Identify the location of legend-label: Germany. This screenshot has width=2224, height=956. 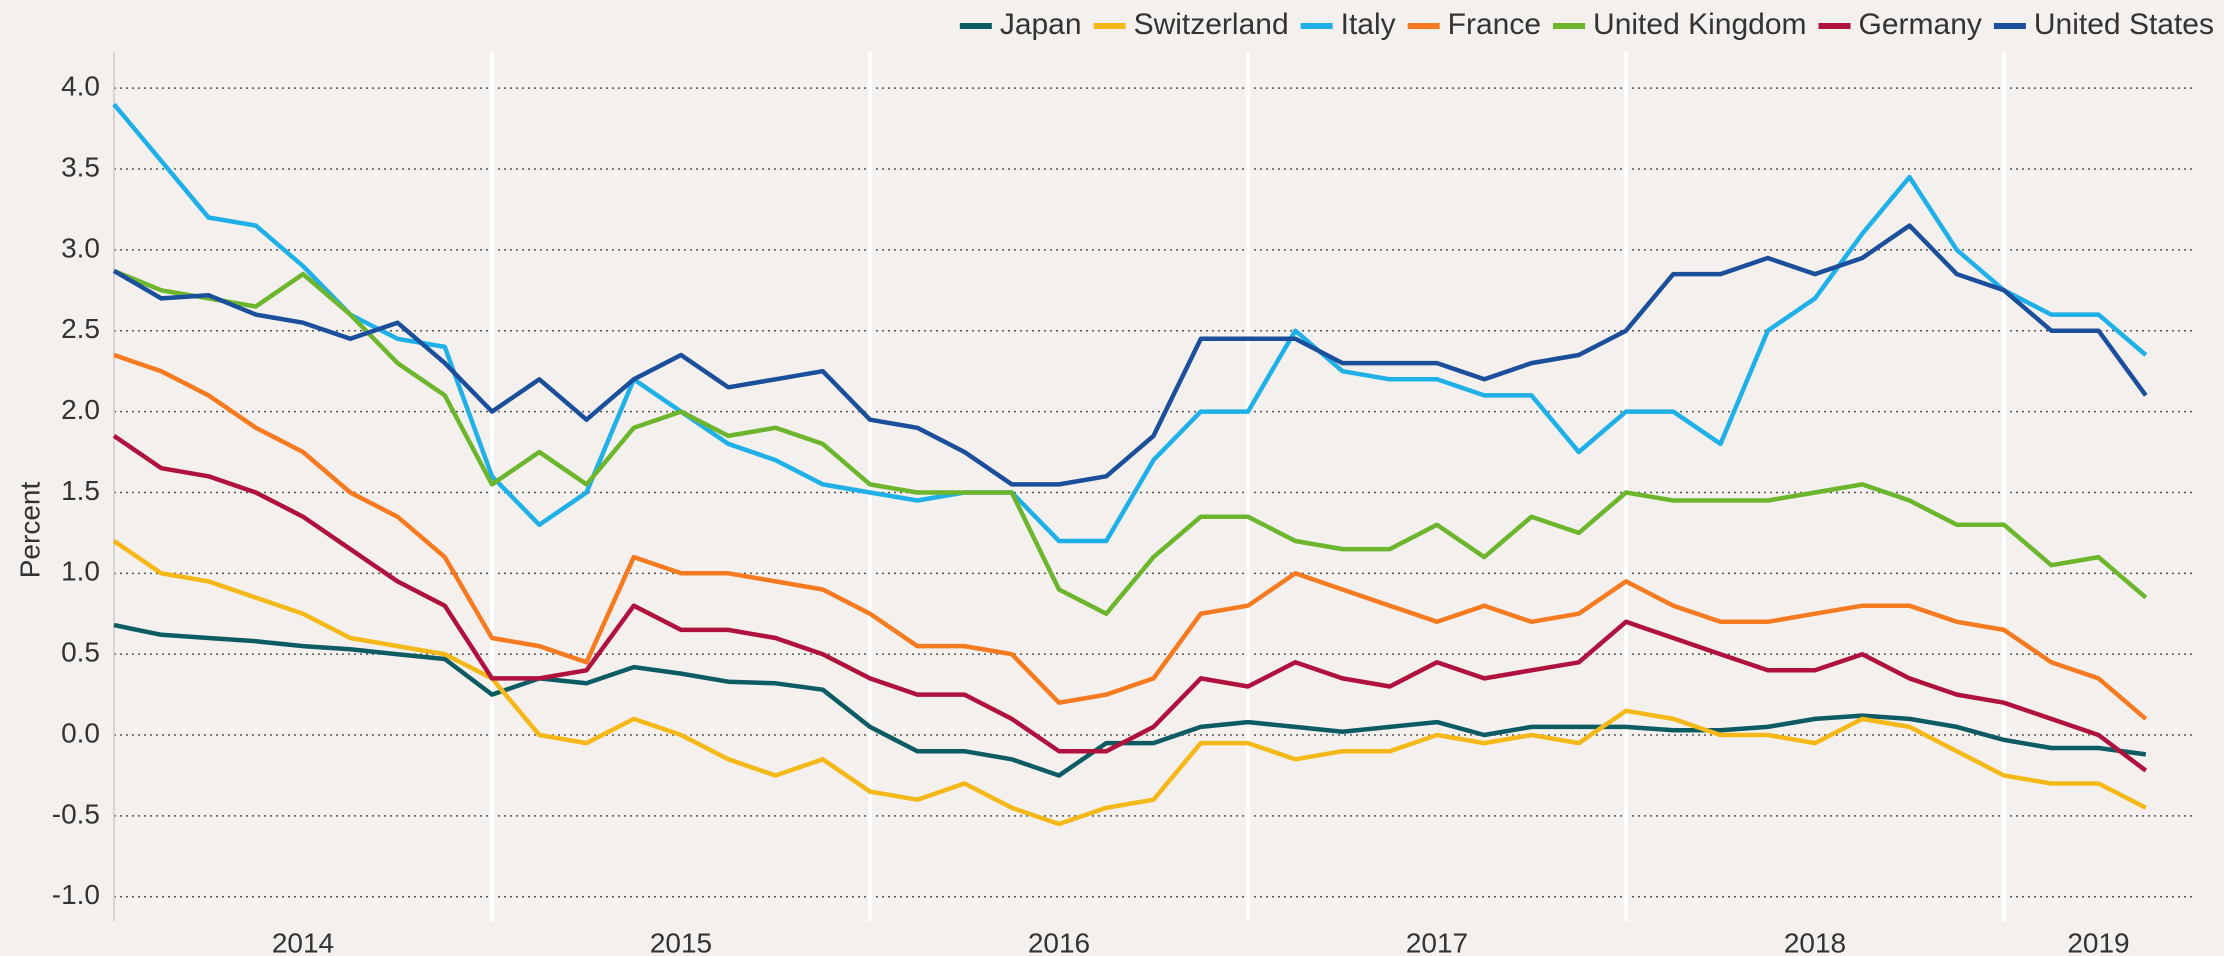
(1920, 24).